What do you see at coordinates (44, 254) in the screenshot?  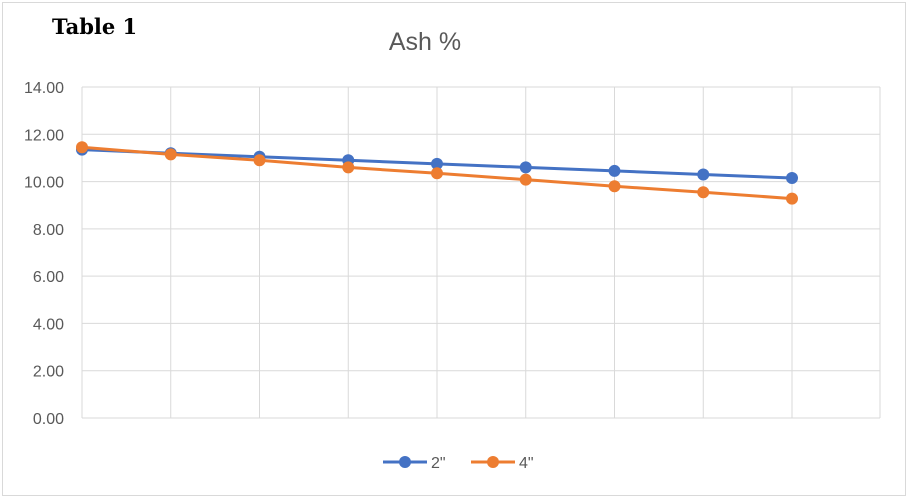 I see `y-axis-tick-labels: 0.00 2.00 4.00 6.00 8.00 10.00 12.00 14.00` at bounding box center [44, 254].